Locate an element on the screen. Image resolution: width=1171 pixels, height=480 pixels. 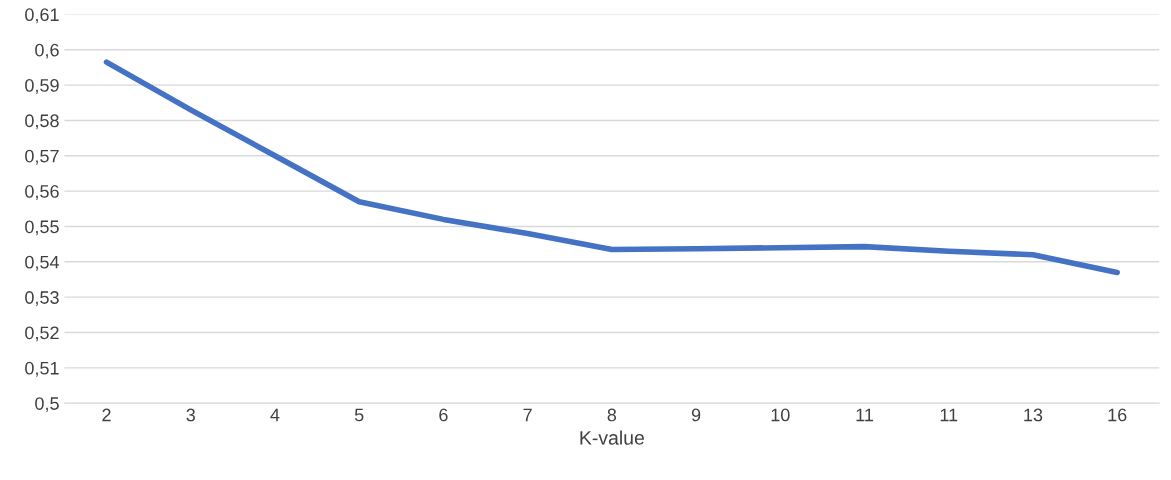
y-tick-label: 0,56 is located at coordinates (42, 192).